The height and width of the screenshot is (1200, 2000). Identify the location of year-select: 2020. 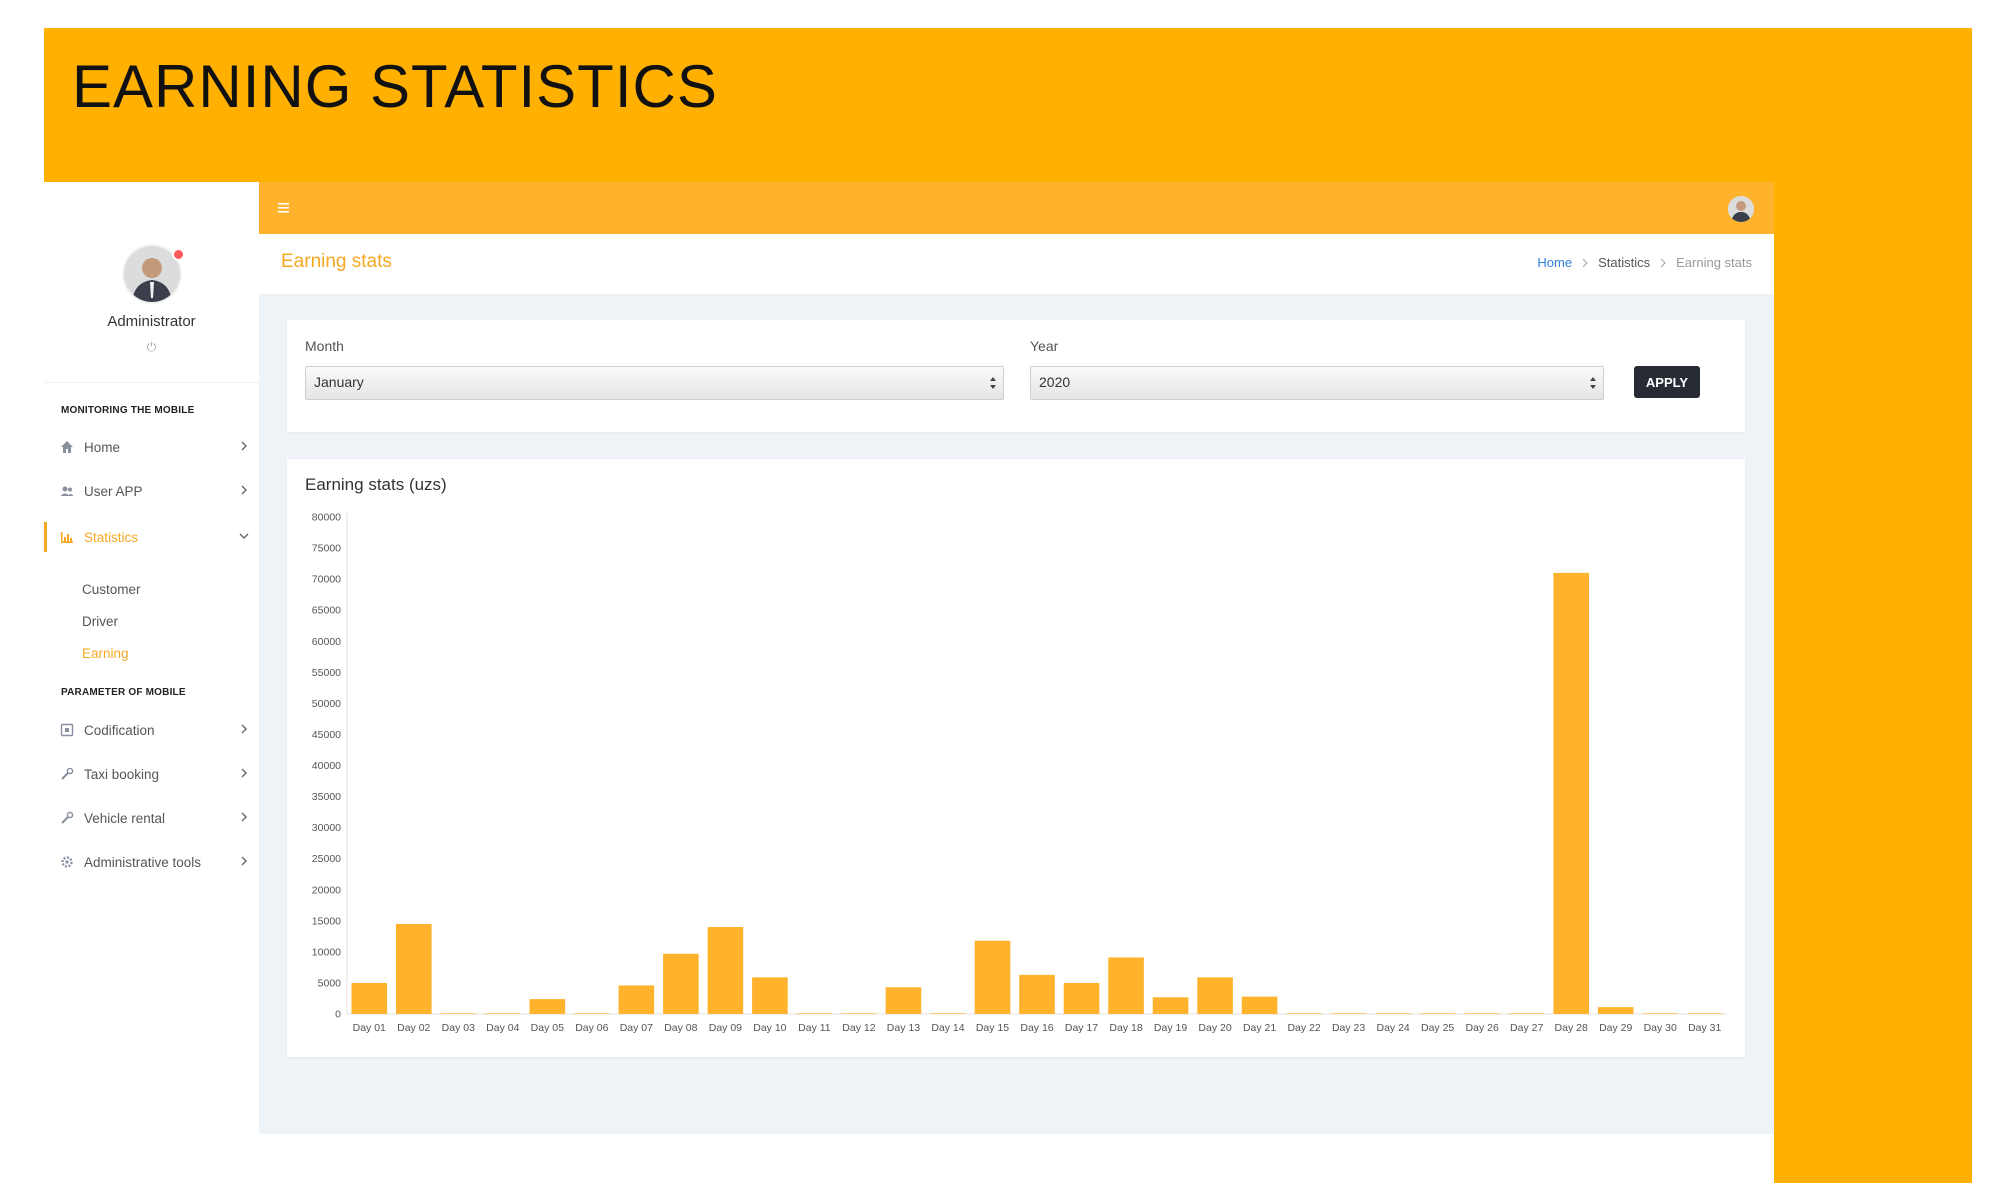
(1317, 383).